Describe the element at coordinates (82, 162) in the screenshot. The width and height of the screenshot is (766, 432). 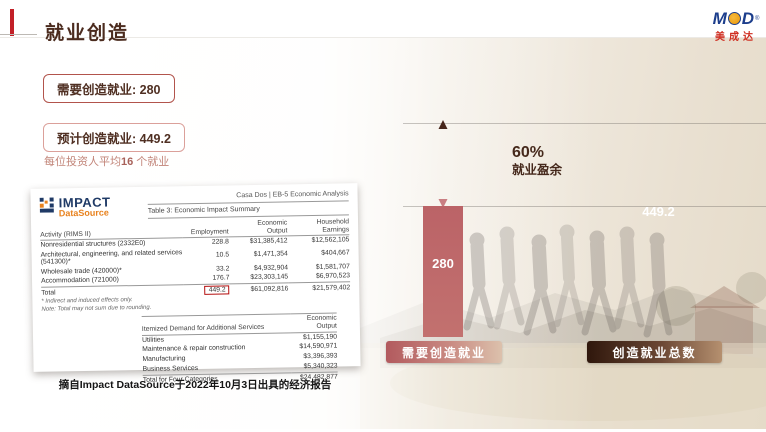
I see `note-prefix: 每位投资人平均` at that location.